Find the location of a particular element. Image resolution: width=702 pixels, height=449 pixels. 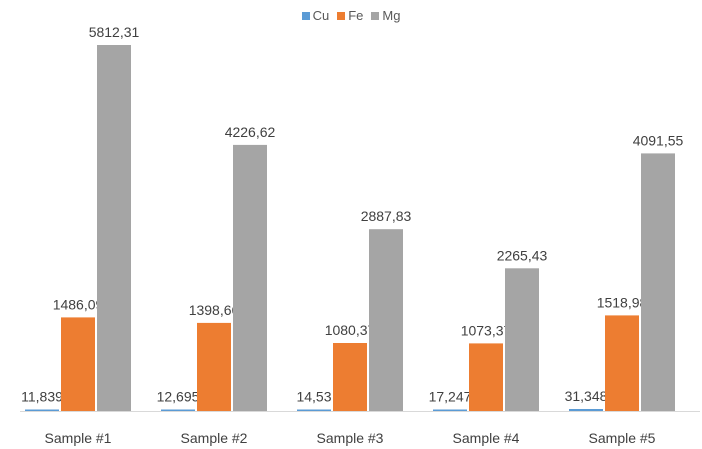

data-label-mg-4: 2265,43 is located at coordinates (522, 255).